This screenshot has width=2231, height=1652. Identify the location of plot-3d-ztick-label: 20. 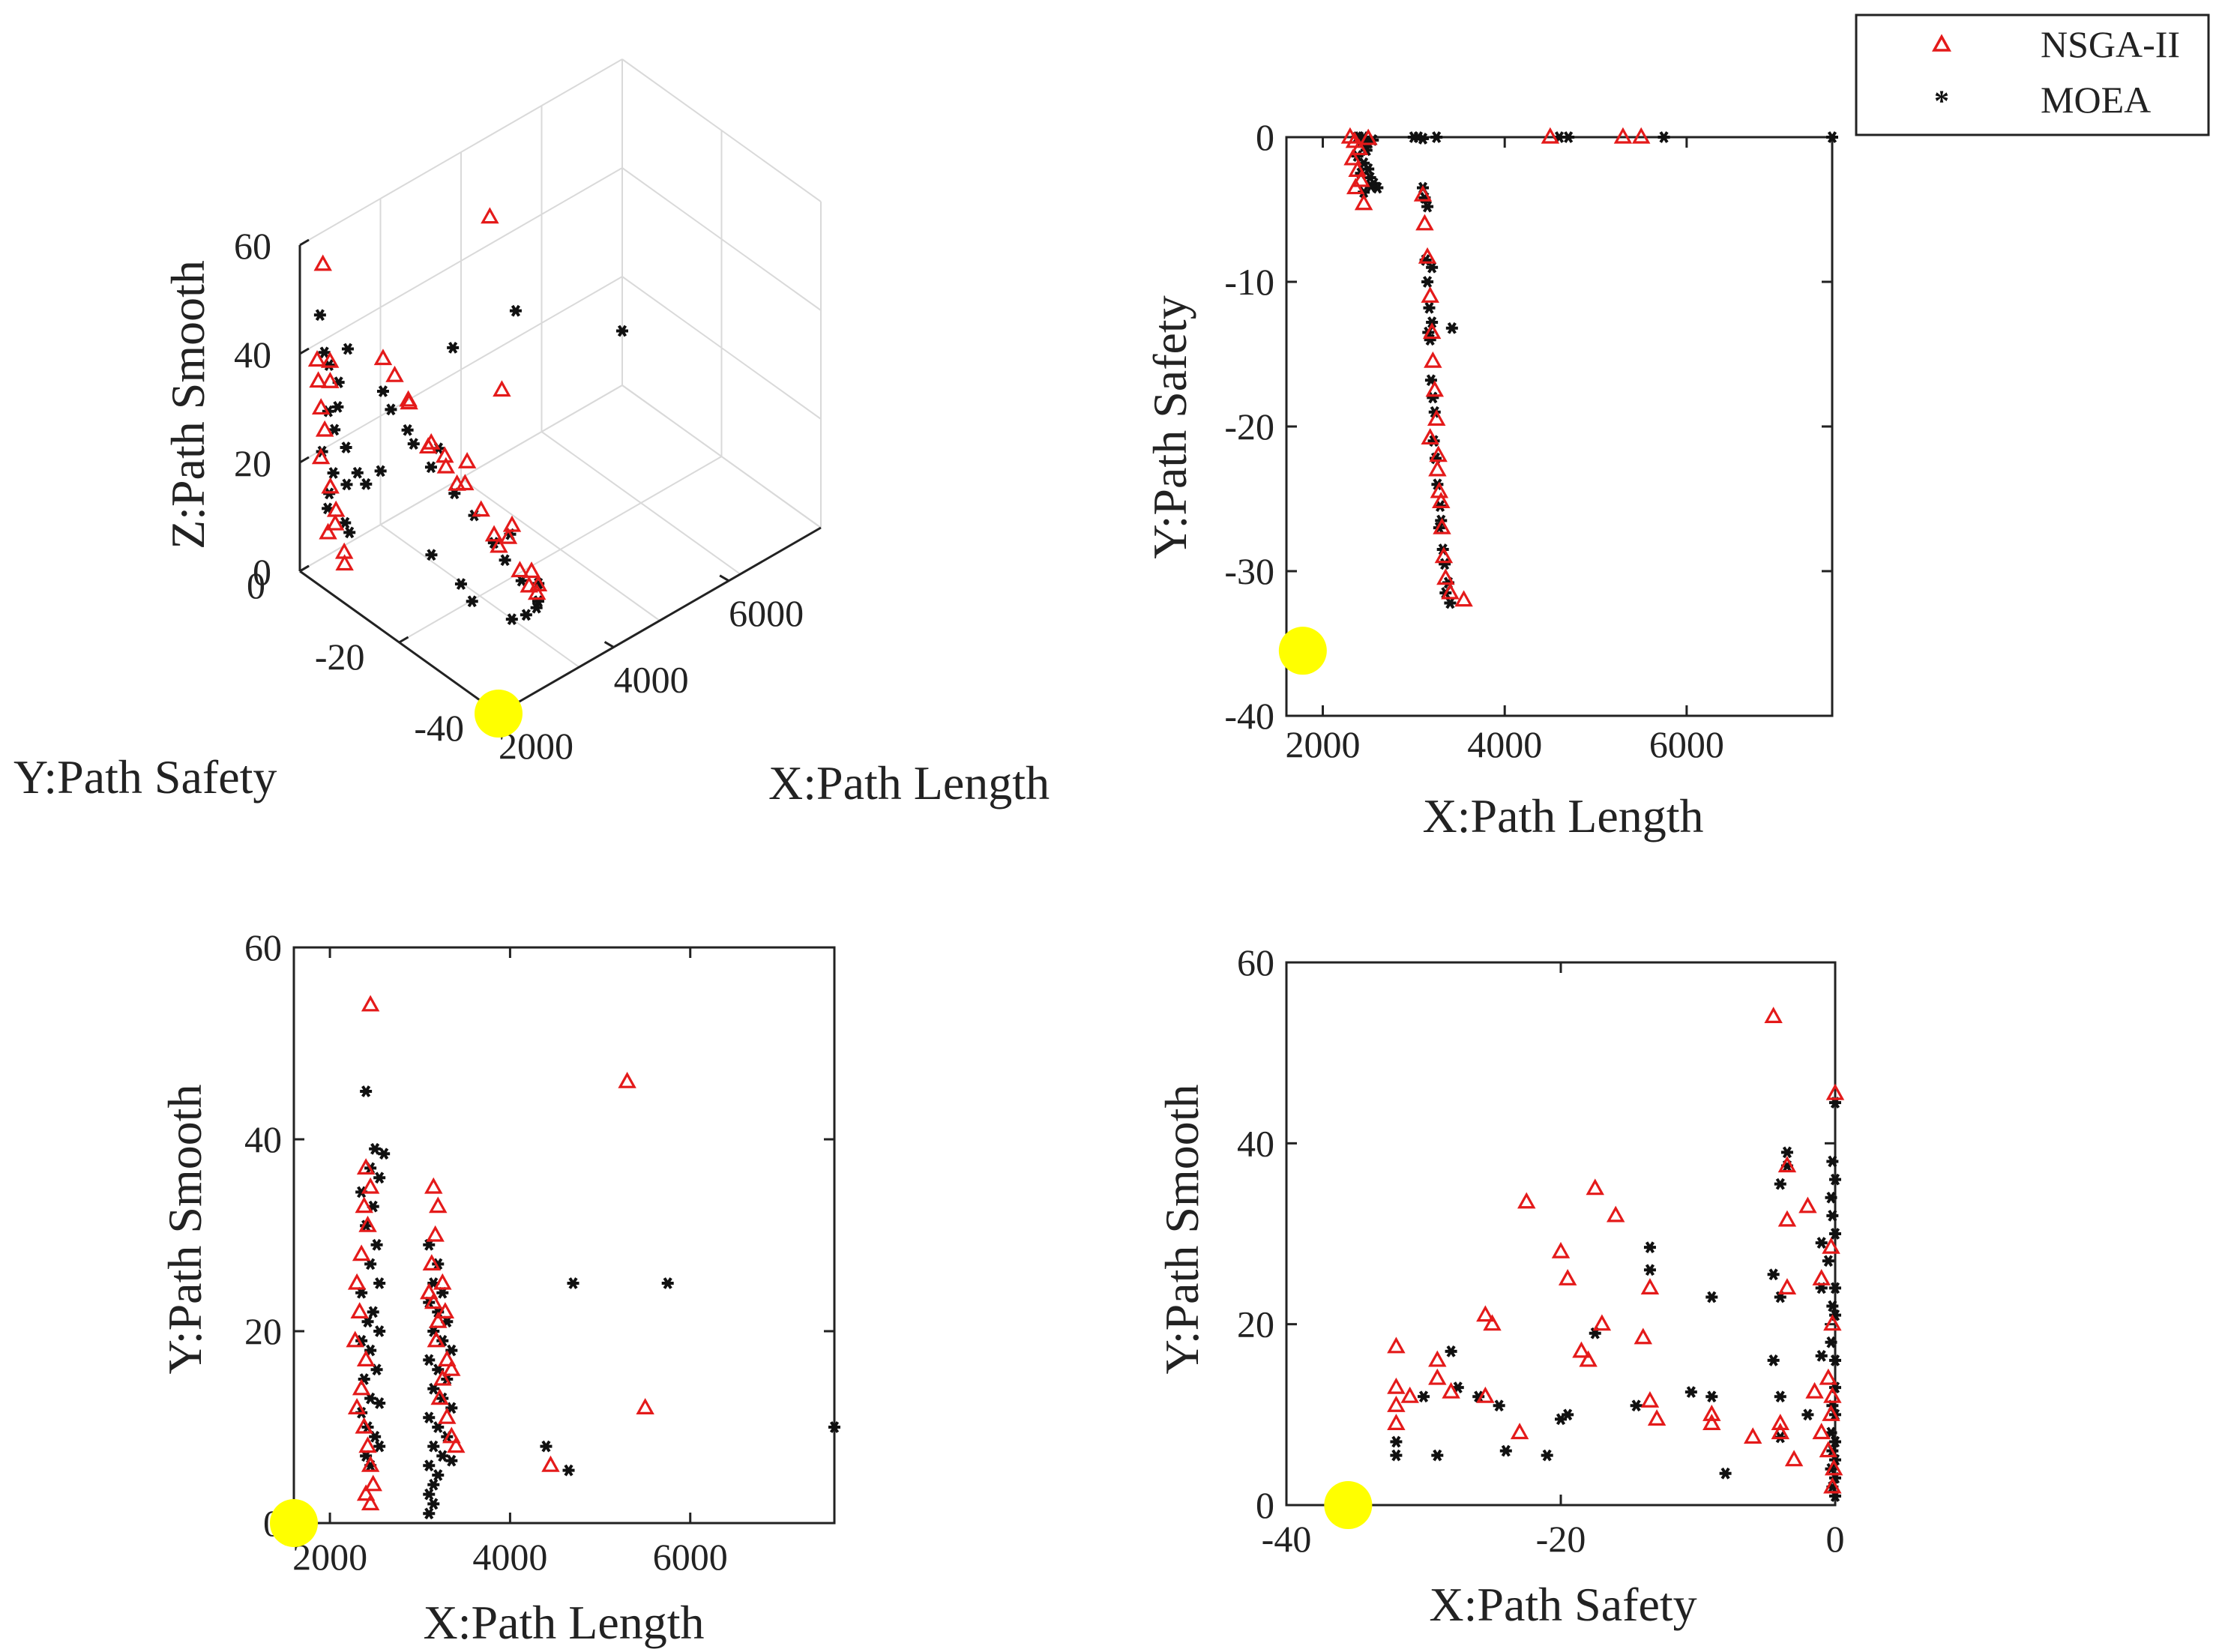
(252, 463).